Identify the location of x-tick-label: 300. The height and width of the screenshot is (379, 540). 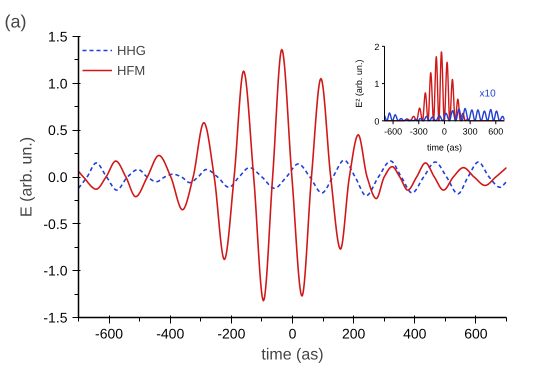
(470, 131).